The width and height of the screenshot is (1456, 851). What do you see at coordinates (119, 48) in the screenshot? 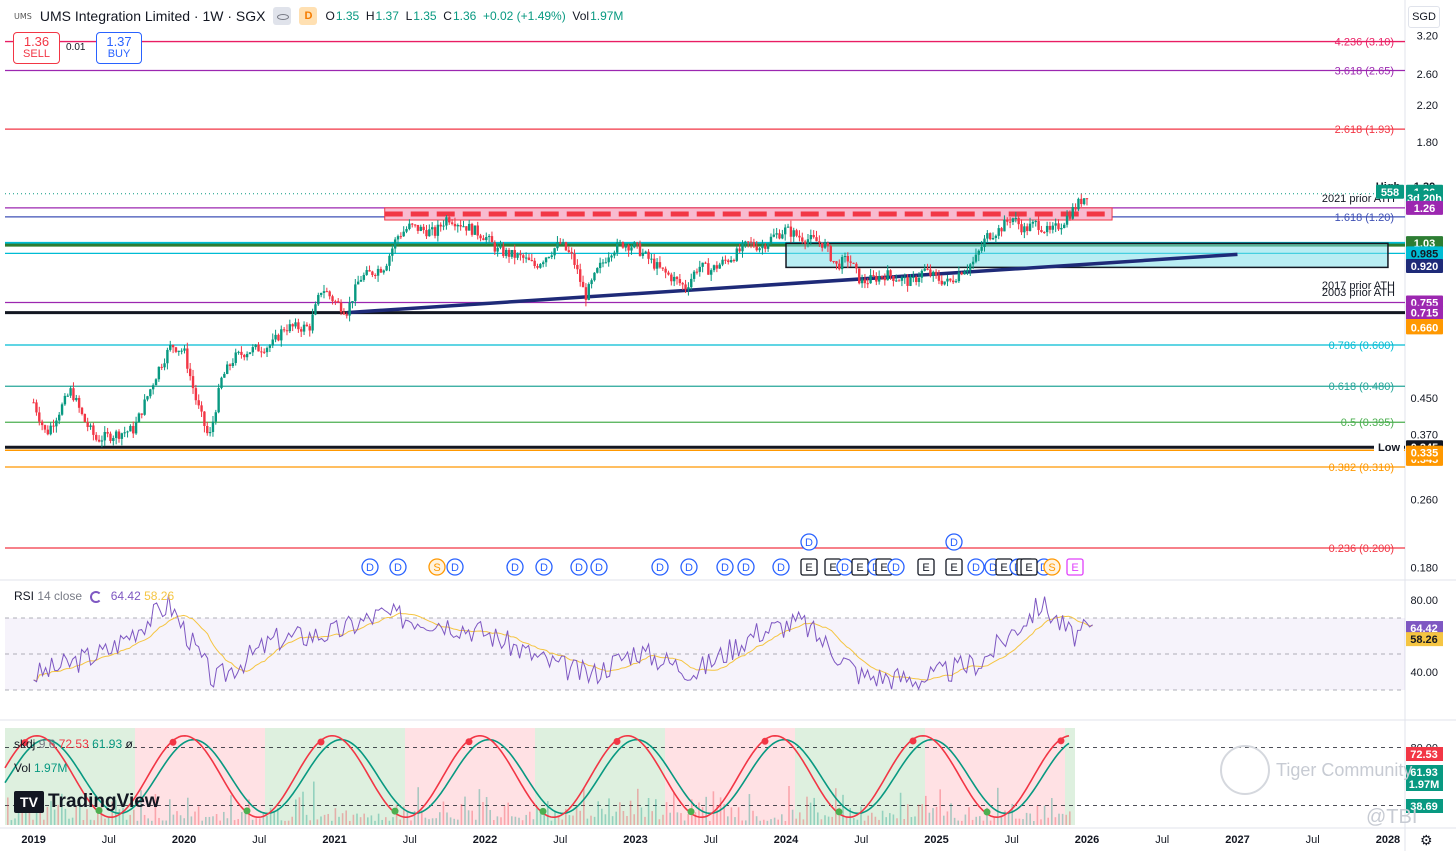
I see `buy-button: 1.37 BUY` at bounding box center [119, 48].